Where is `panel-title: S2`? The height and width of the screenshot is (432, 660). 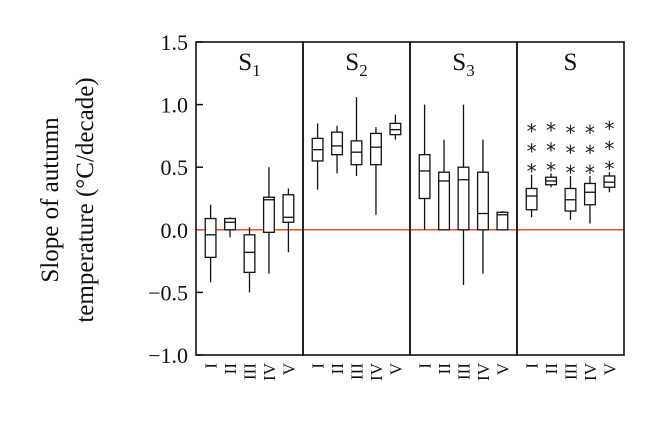 panel-title: S2 is located at coordinates (356, 64).